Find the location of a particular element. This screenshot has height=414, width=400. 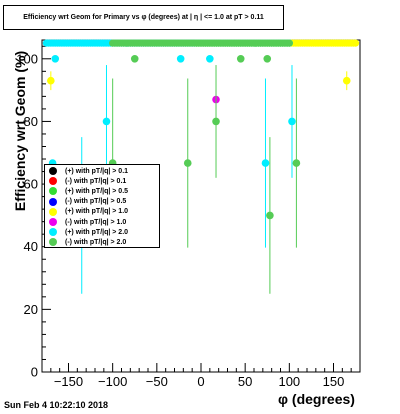

x-tick-label: 50 is located at coordinates (245, 381).